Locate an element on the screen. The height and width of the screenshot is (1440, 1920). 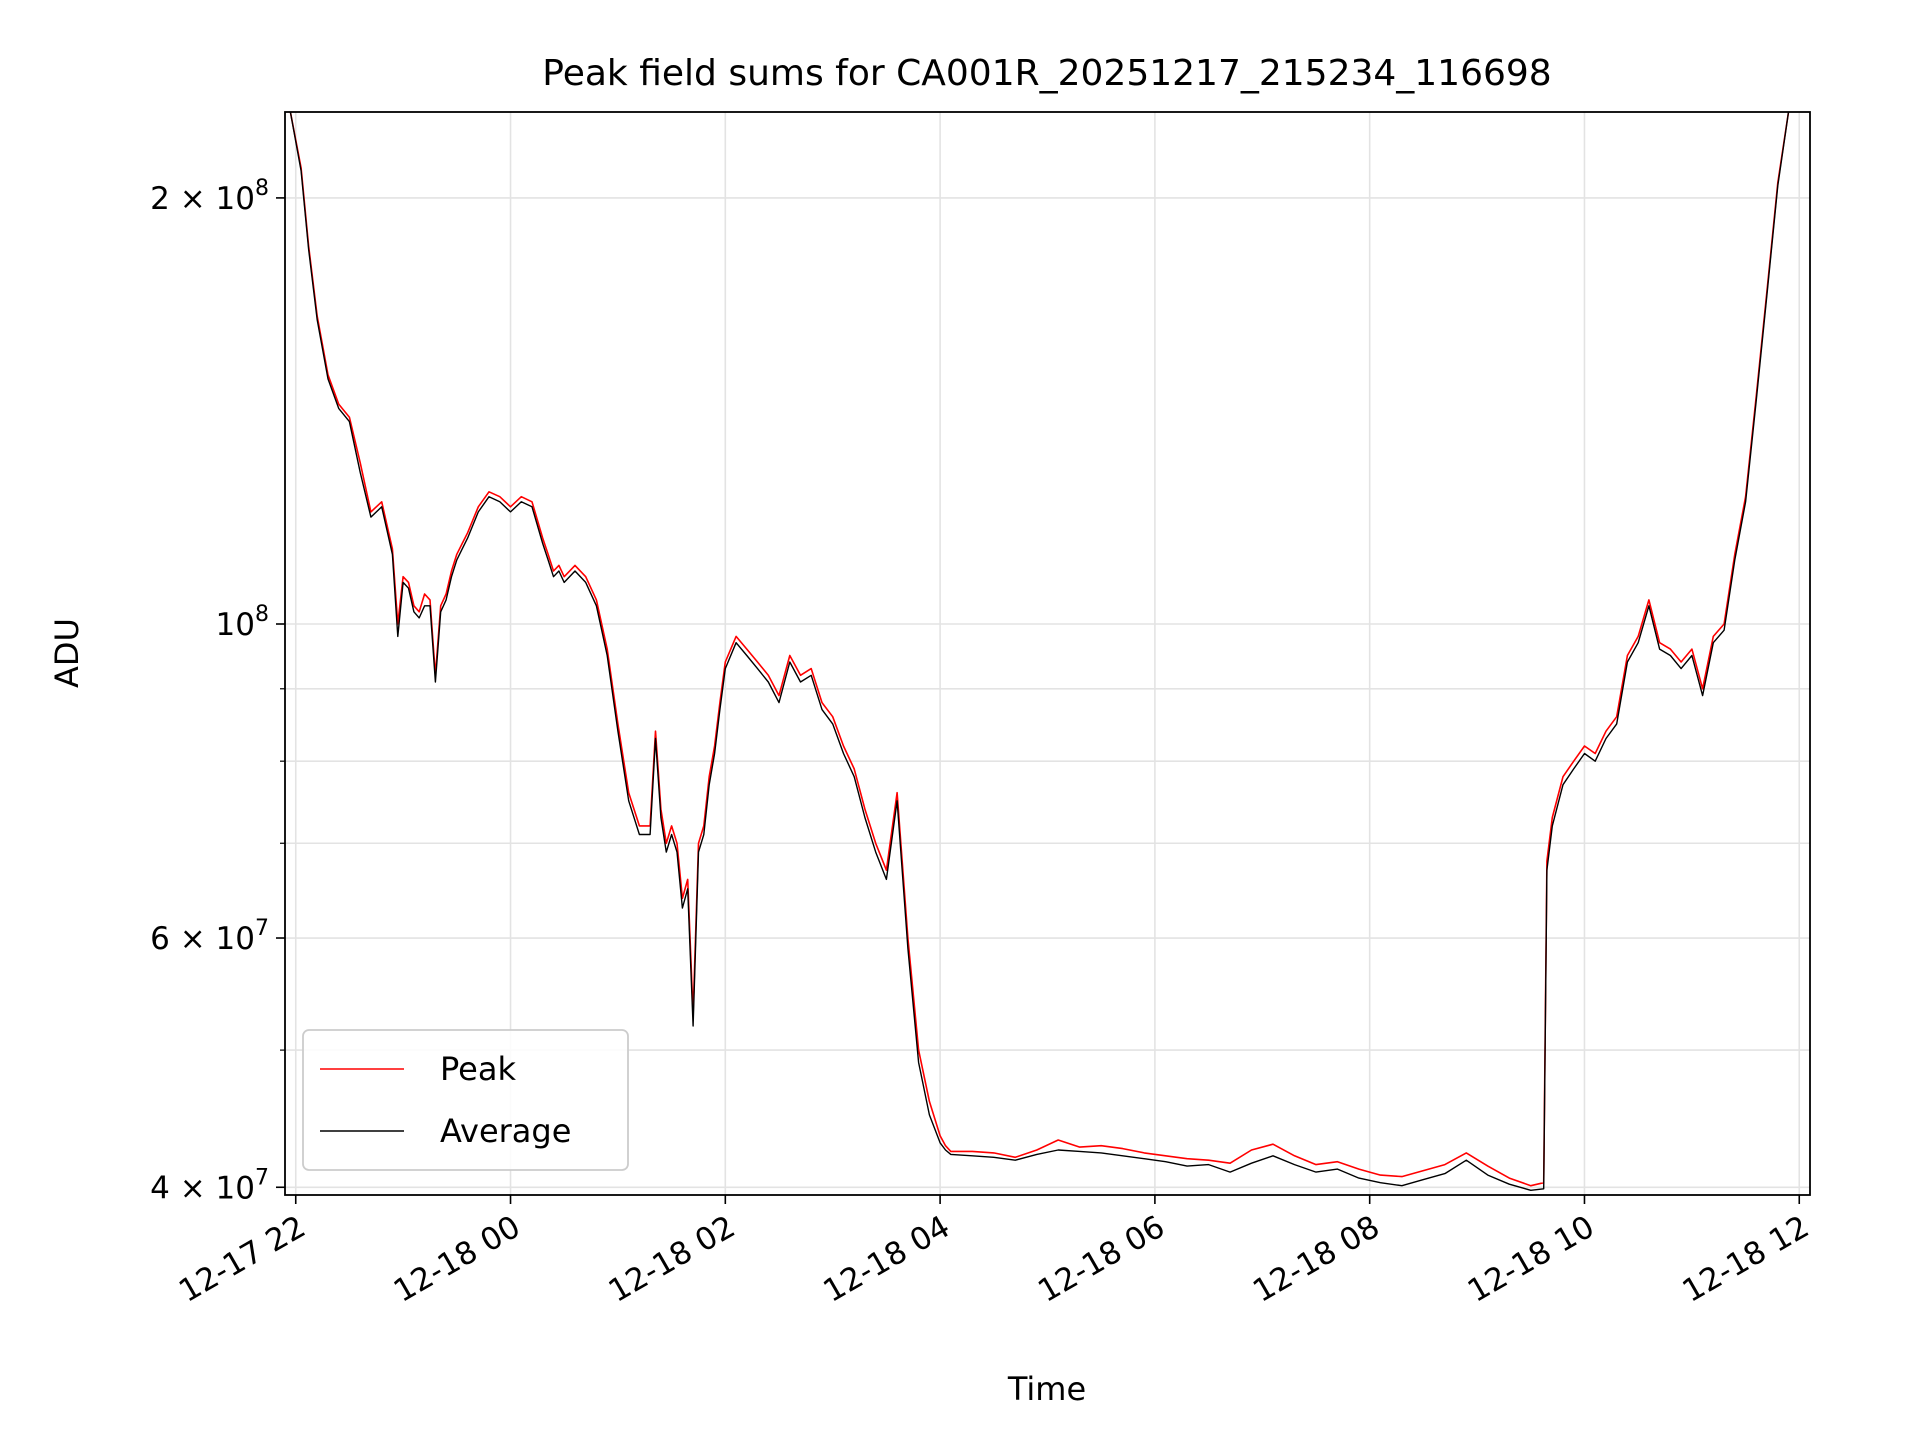
y-tick-label: 108 is located at coordinates (242, 622).